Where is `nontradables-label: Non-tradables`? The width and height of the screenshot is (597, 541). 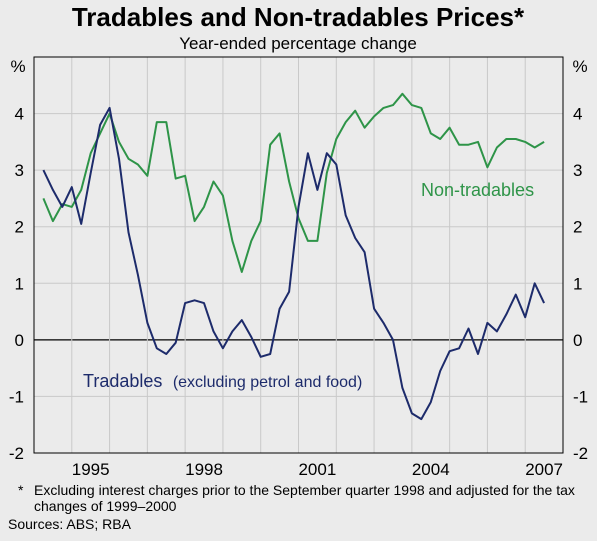
nontradables-label: Non-tradables is located at coordinates (477, 190).